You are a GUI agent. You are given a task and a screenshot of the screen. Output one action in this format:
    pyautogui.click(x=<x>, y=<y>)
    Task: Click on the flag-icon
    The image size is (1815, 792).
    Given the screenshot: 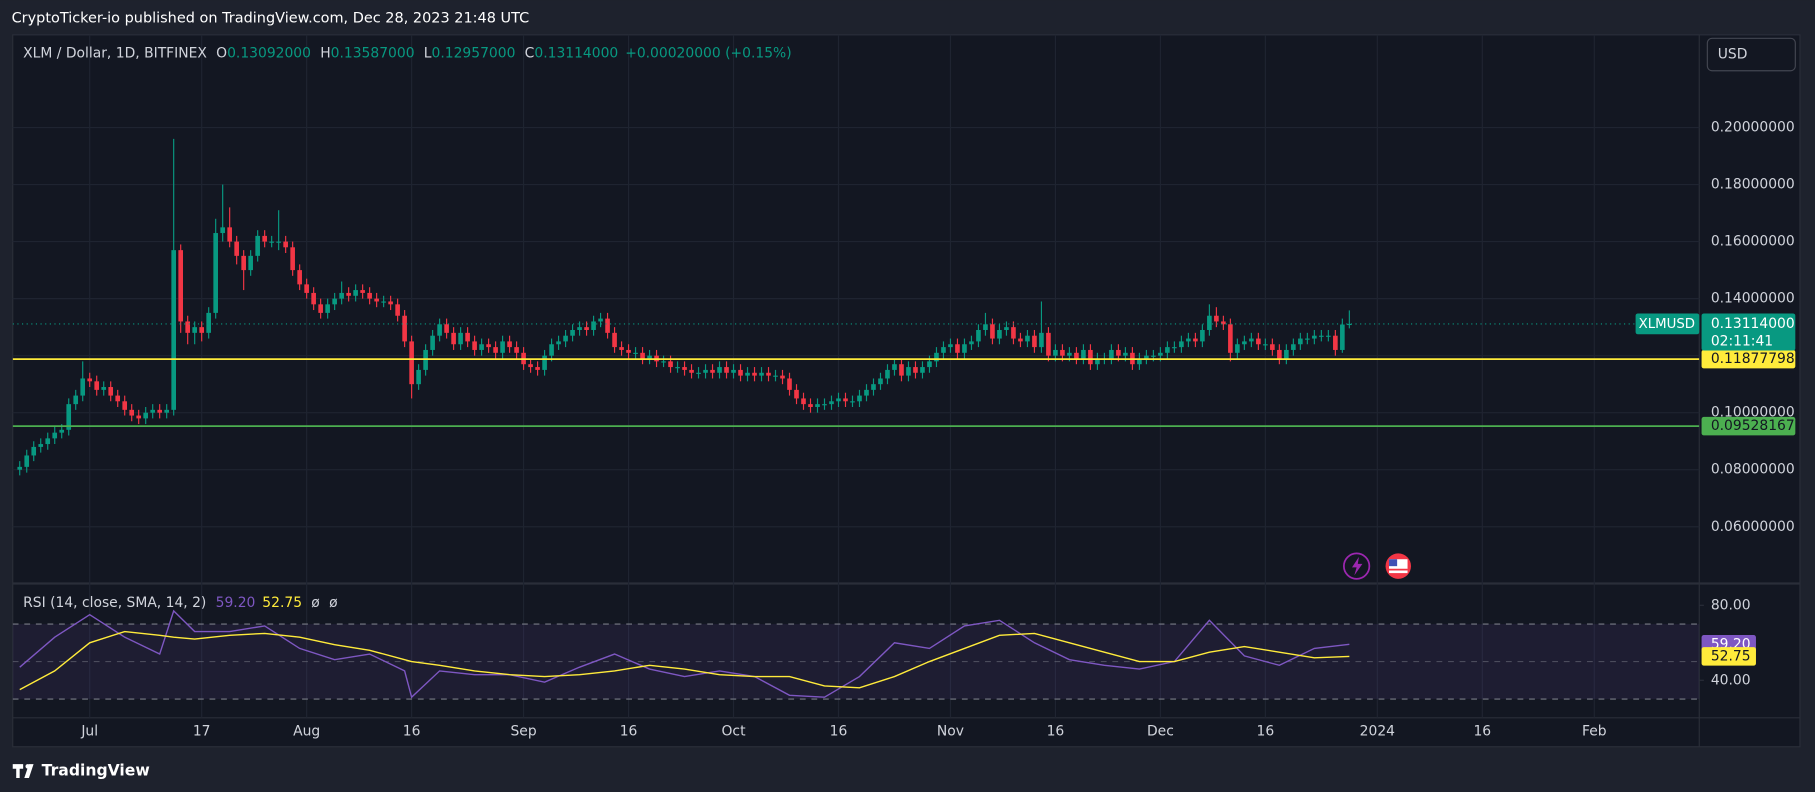 What is the action you would take?
    pyautogui.click(x=1398, y=566)
    